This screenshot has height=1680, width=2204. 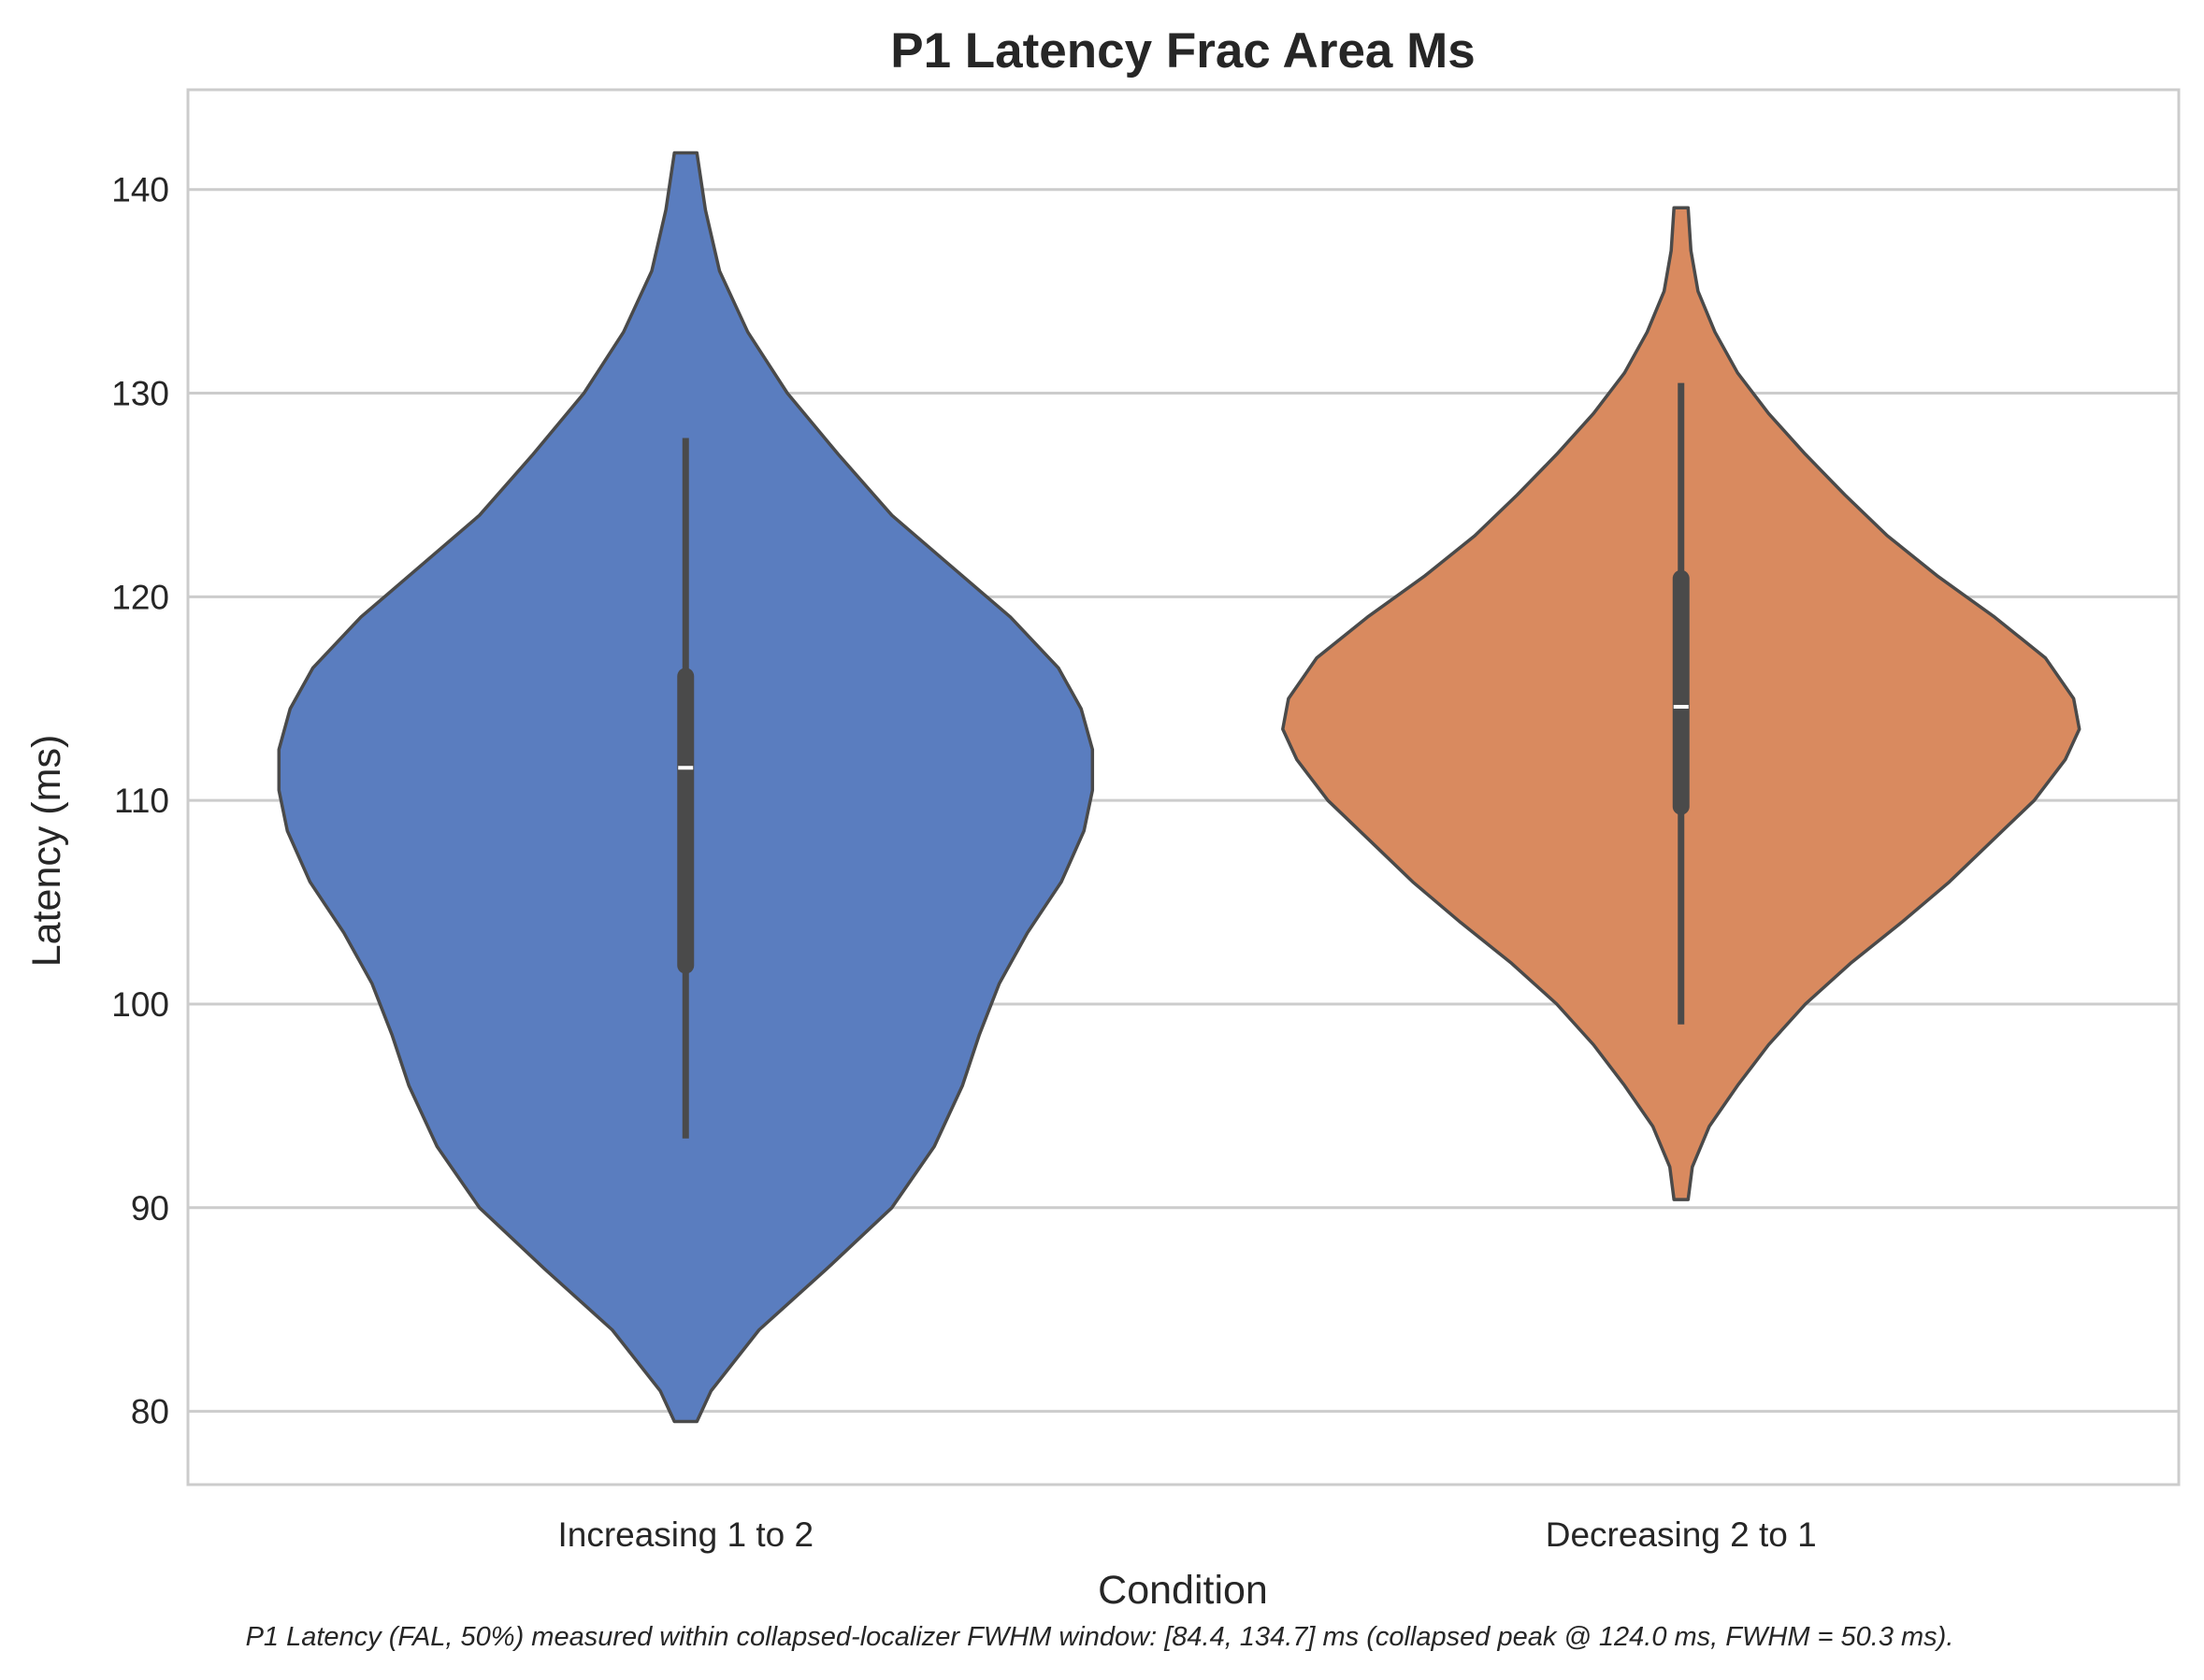 I want to click on chart-title: P1 Latency Frac Area Ms, so click(x=1183, y=51).